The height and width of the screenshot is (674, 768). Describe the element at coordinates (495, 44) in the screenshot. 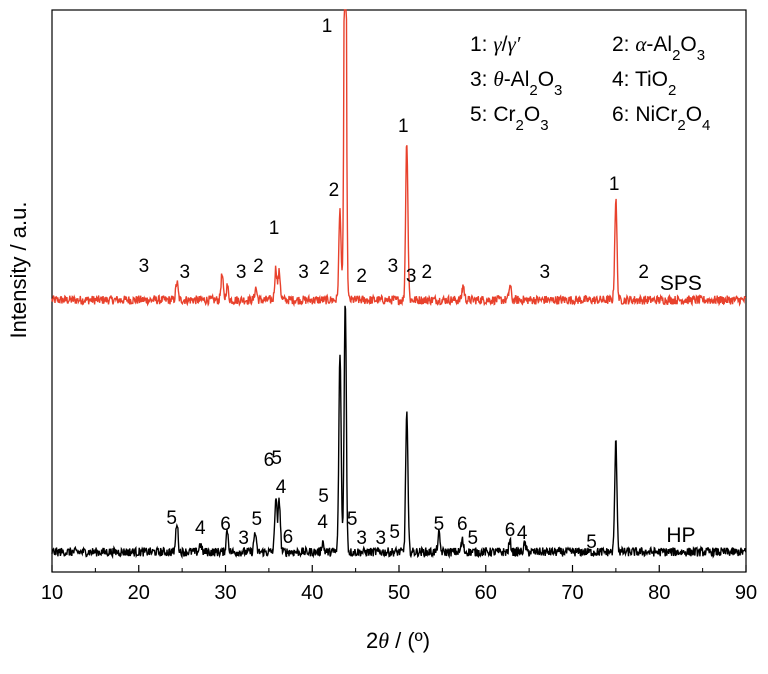

I see `legend-entry: 1: γ/γ′` at that location.